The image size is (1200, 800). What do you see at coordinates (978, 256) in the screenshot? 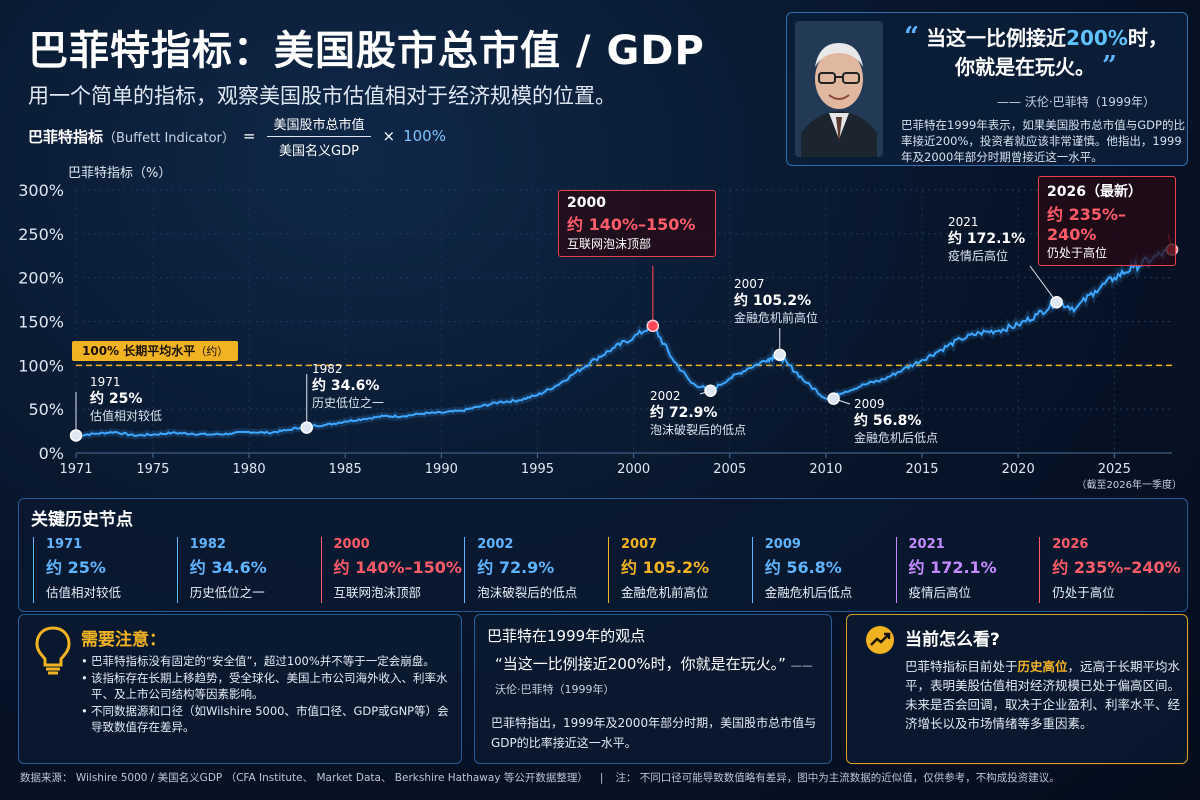
I see `annotation-2021-desc: 疫情后高位` at bounding box center [978, 256].